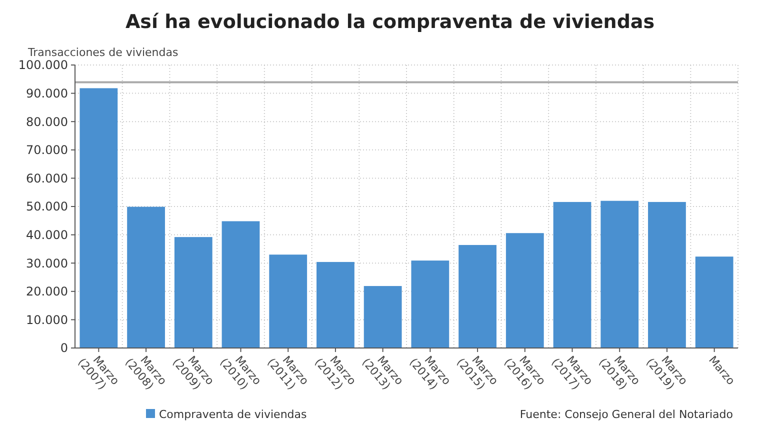 This screenshot has height=440, width=780. Describe the element at coordinates (47, 150) in the screenshot. I see `y-tick-label: 70.000` at that location.